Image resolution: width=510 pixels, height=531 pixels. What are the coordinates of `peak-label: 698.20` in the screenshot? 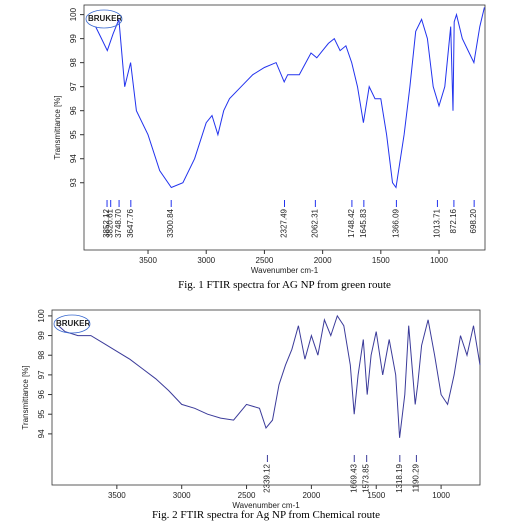 It's located at (473, 220).